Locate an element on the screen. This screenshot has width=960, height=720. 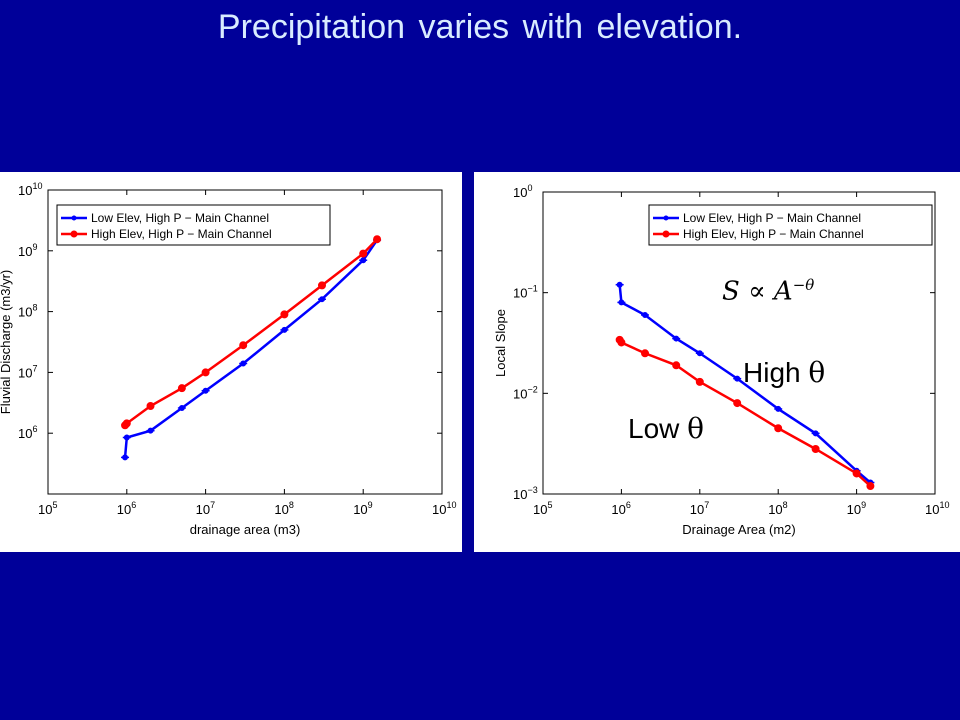
high-label-text: High is located at coordinates (772, 372).